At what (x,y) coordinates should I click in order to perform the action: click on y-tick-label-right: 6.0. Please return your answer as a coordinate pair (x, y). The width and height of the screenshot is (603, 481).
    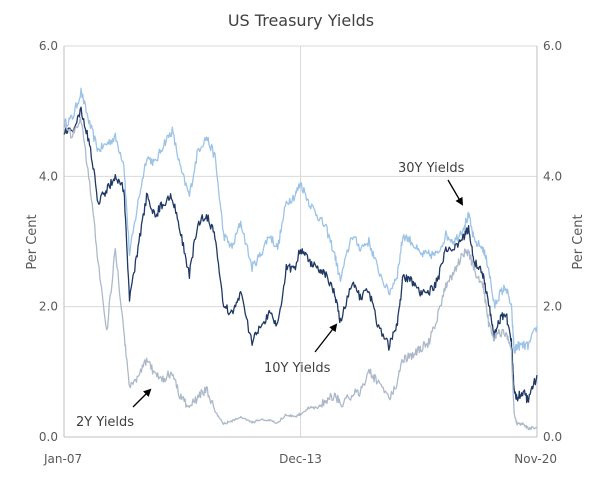
    Looking at the image, I should click on (552, 46).